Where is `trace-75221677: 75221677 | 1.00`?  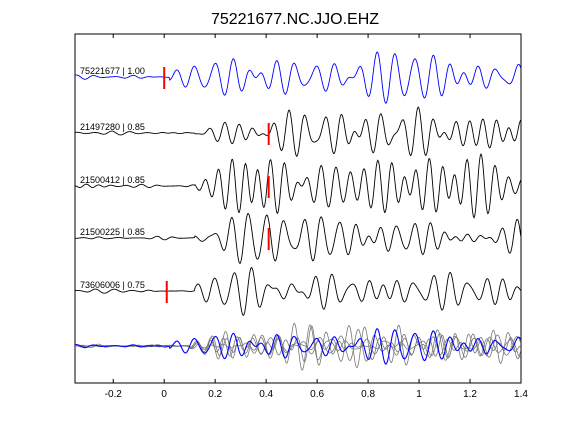 trace-75221677: 75221677 | 1.00 is located at coordinates (298, 77).